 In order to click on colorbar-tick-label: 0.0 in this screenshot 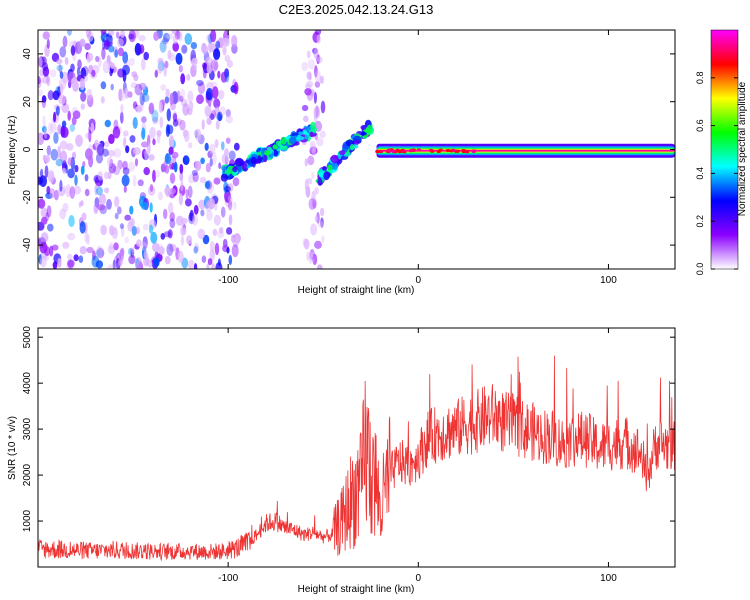, I will do `click(700, 269)`.